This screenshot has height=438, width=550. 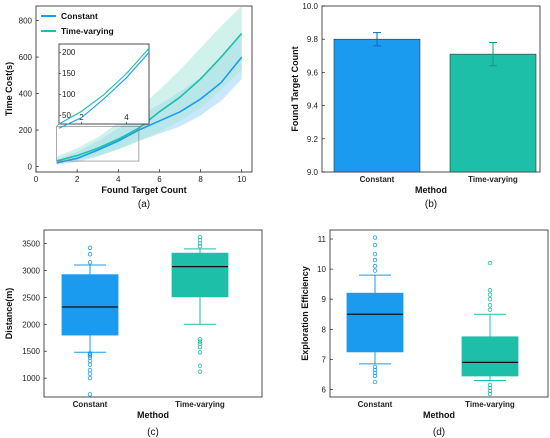 What do you see at coordinates (26, 21) in the screenshot?
I see `plot-a-ytick-label: 800` at bounding box center [26, 21].